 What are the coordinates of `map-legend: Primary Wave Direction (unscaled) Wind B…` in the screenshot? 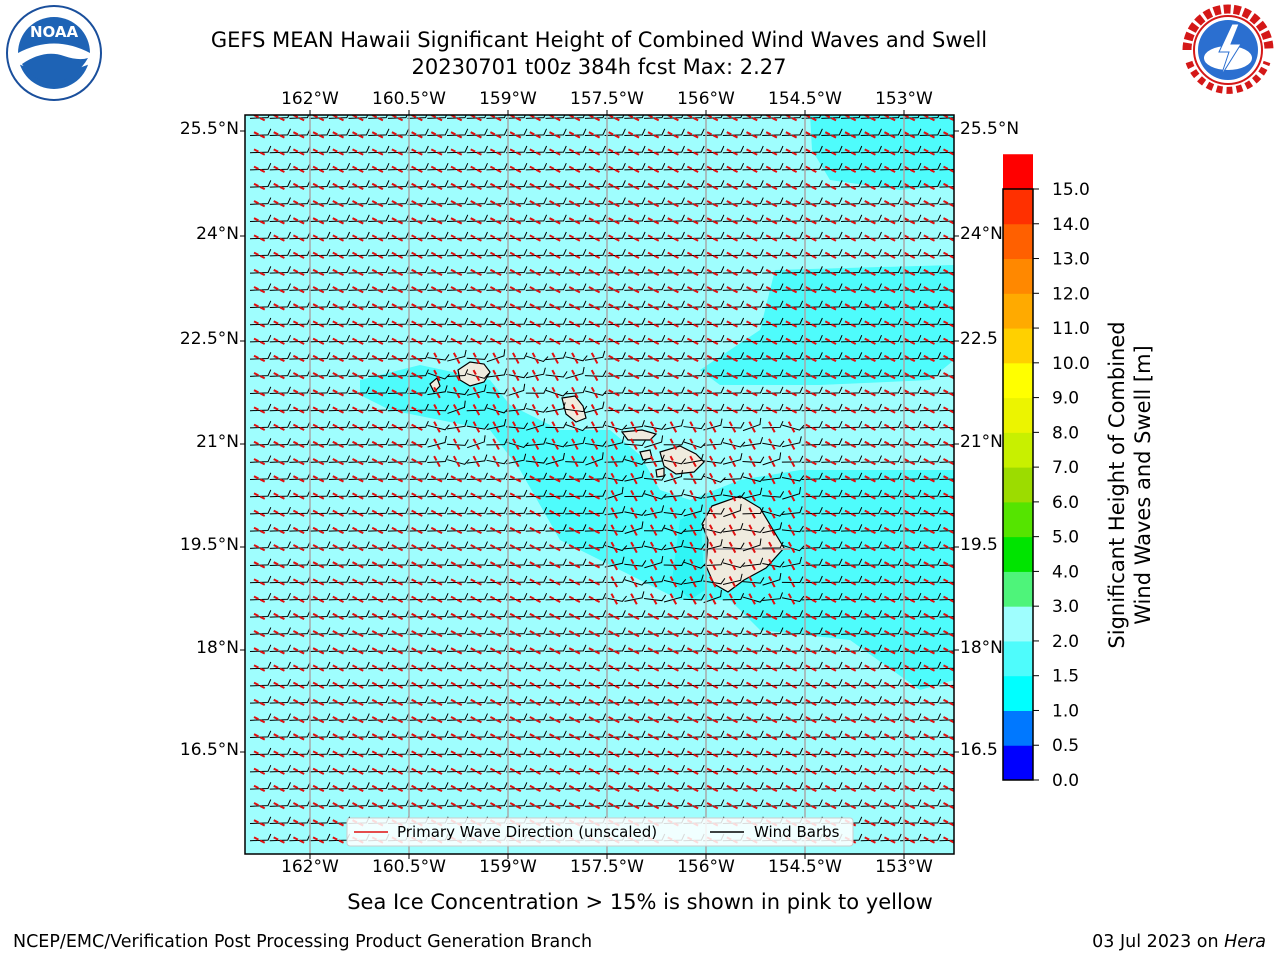 It's located at (600, 832).